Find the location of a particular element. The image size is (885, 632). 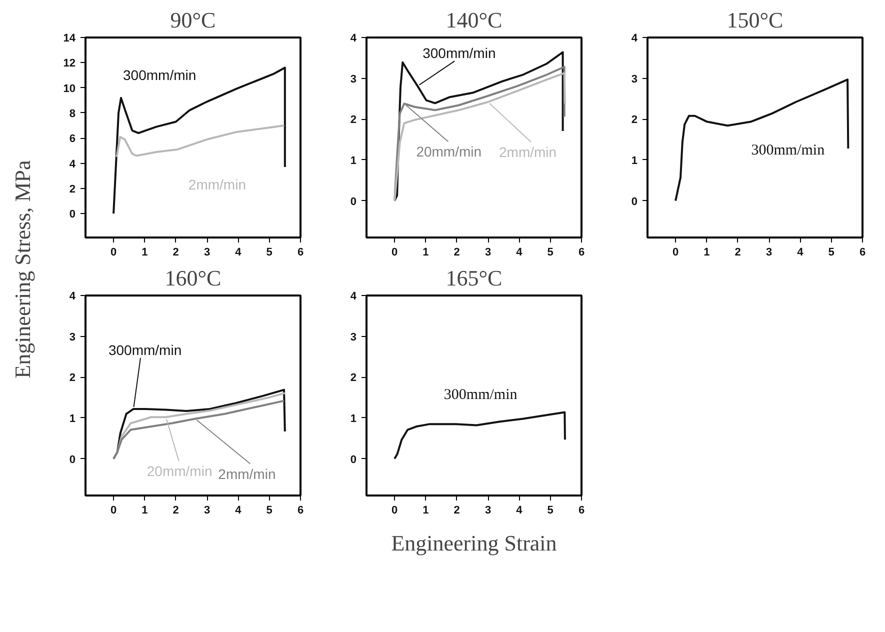

y-tick-label: 12 is located at coordinates (69, 64).